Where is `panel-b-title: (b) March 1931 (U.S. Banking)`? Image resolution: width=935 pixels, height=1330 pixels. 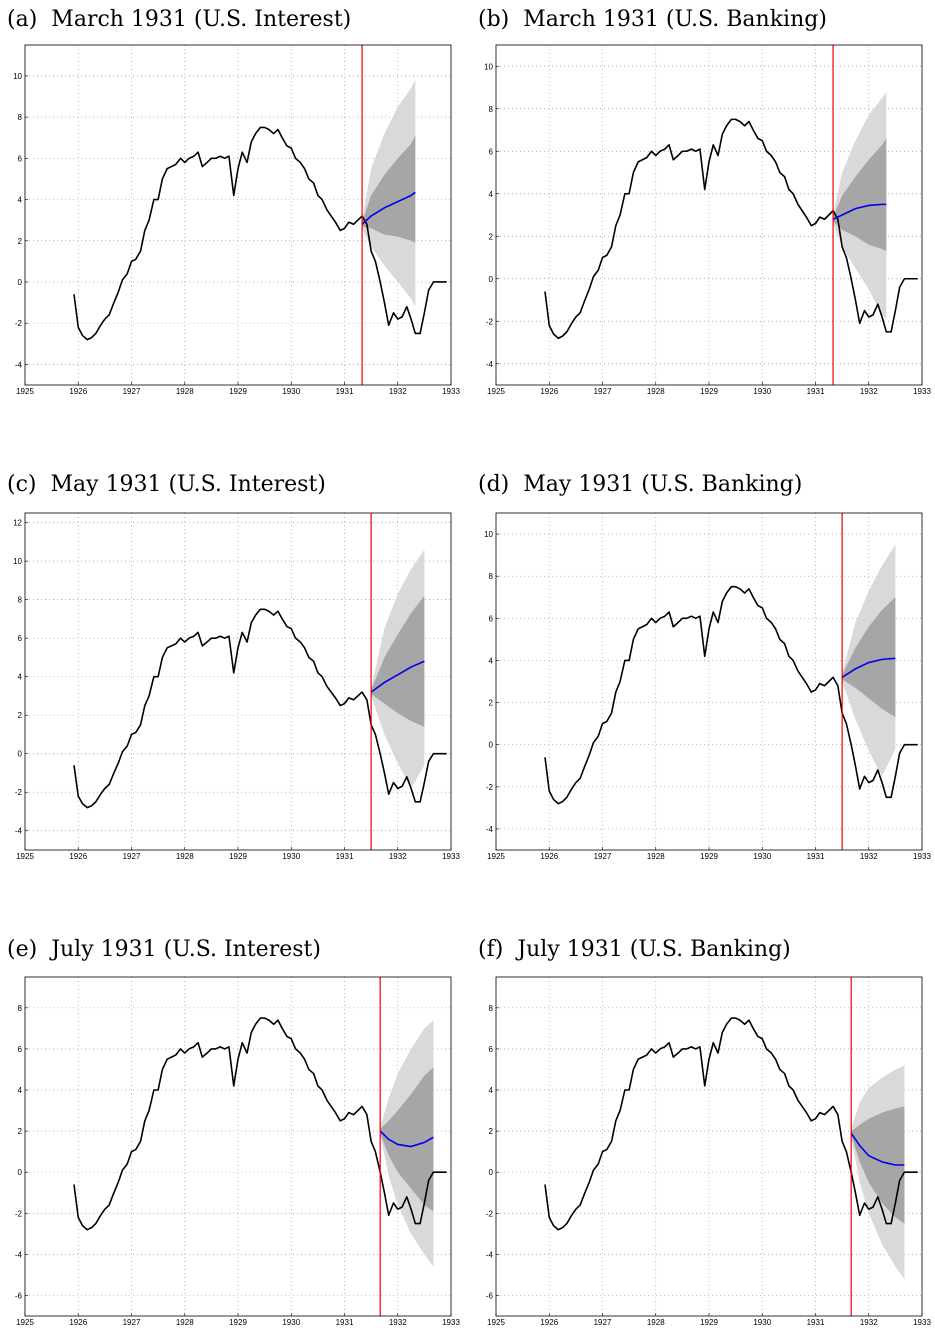 panel-b-title: (b) March 1931 (U.S. Banking) is located at coordinates (652, 19).